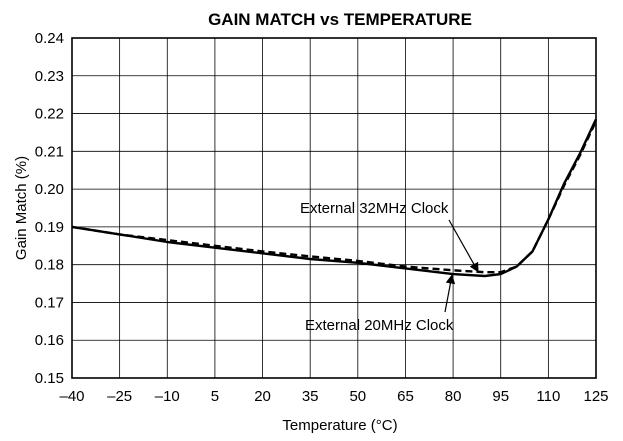 The image size is (623, 441). What do you see at coordinates (405, 396) in the screenshot?
I see `x-tick-label: 65` at bounding box center [405, 396].